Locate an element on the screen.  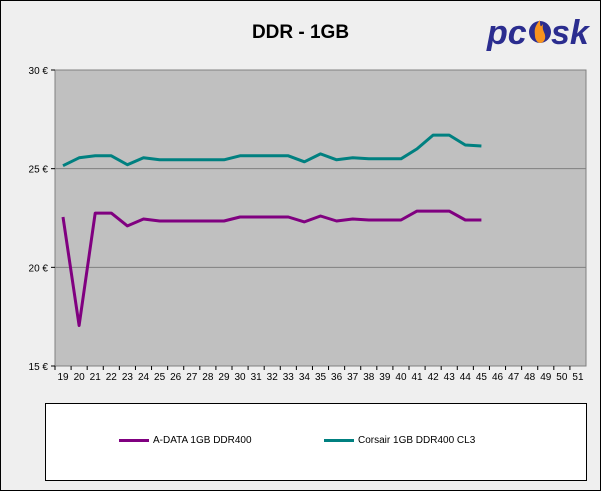
x-tick-label: 19 is located at coordinates (63, 377).